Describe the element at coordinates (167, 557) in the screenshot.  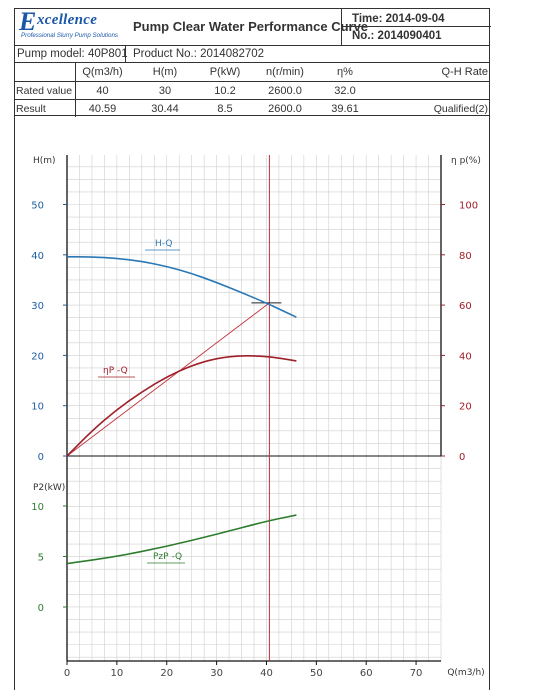
I see `series-label: PzP -Q` at that location.